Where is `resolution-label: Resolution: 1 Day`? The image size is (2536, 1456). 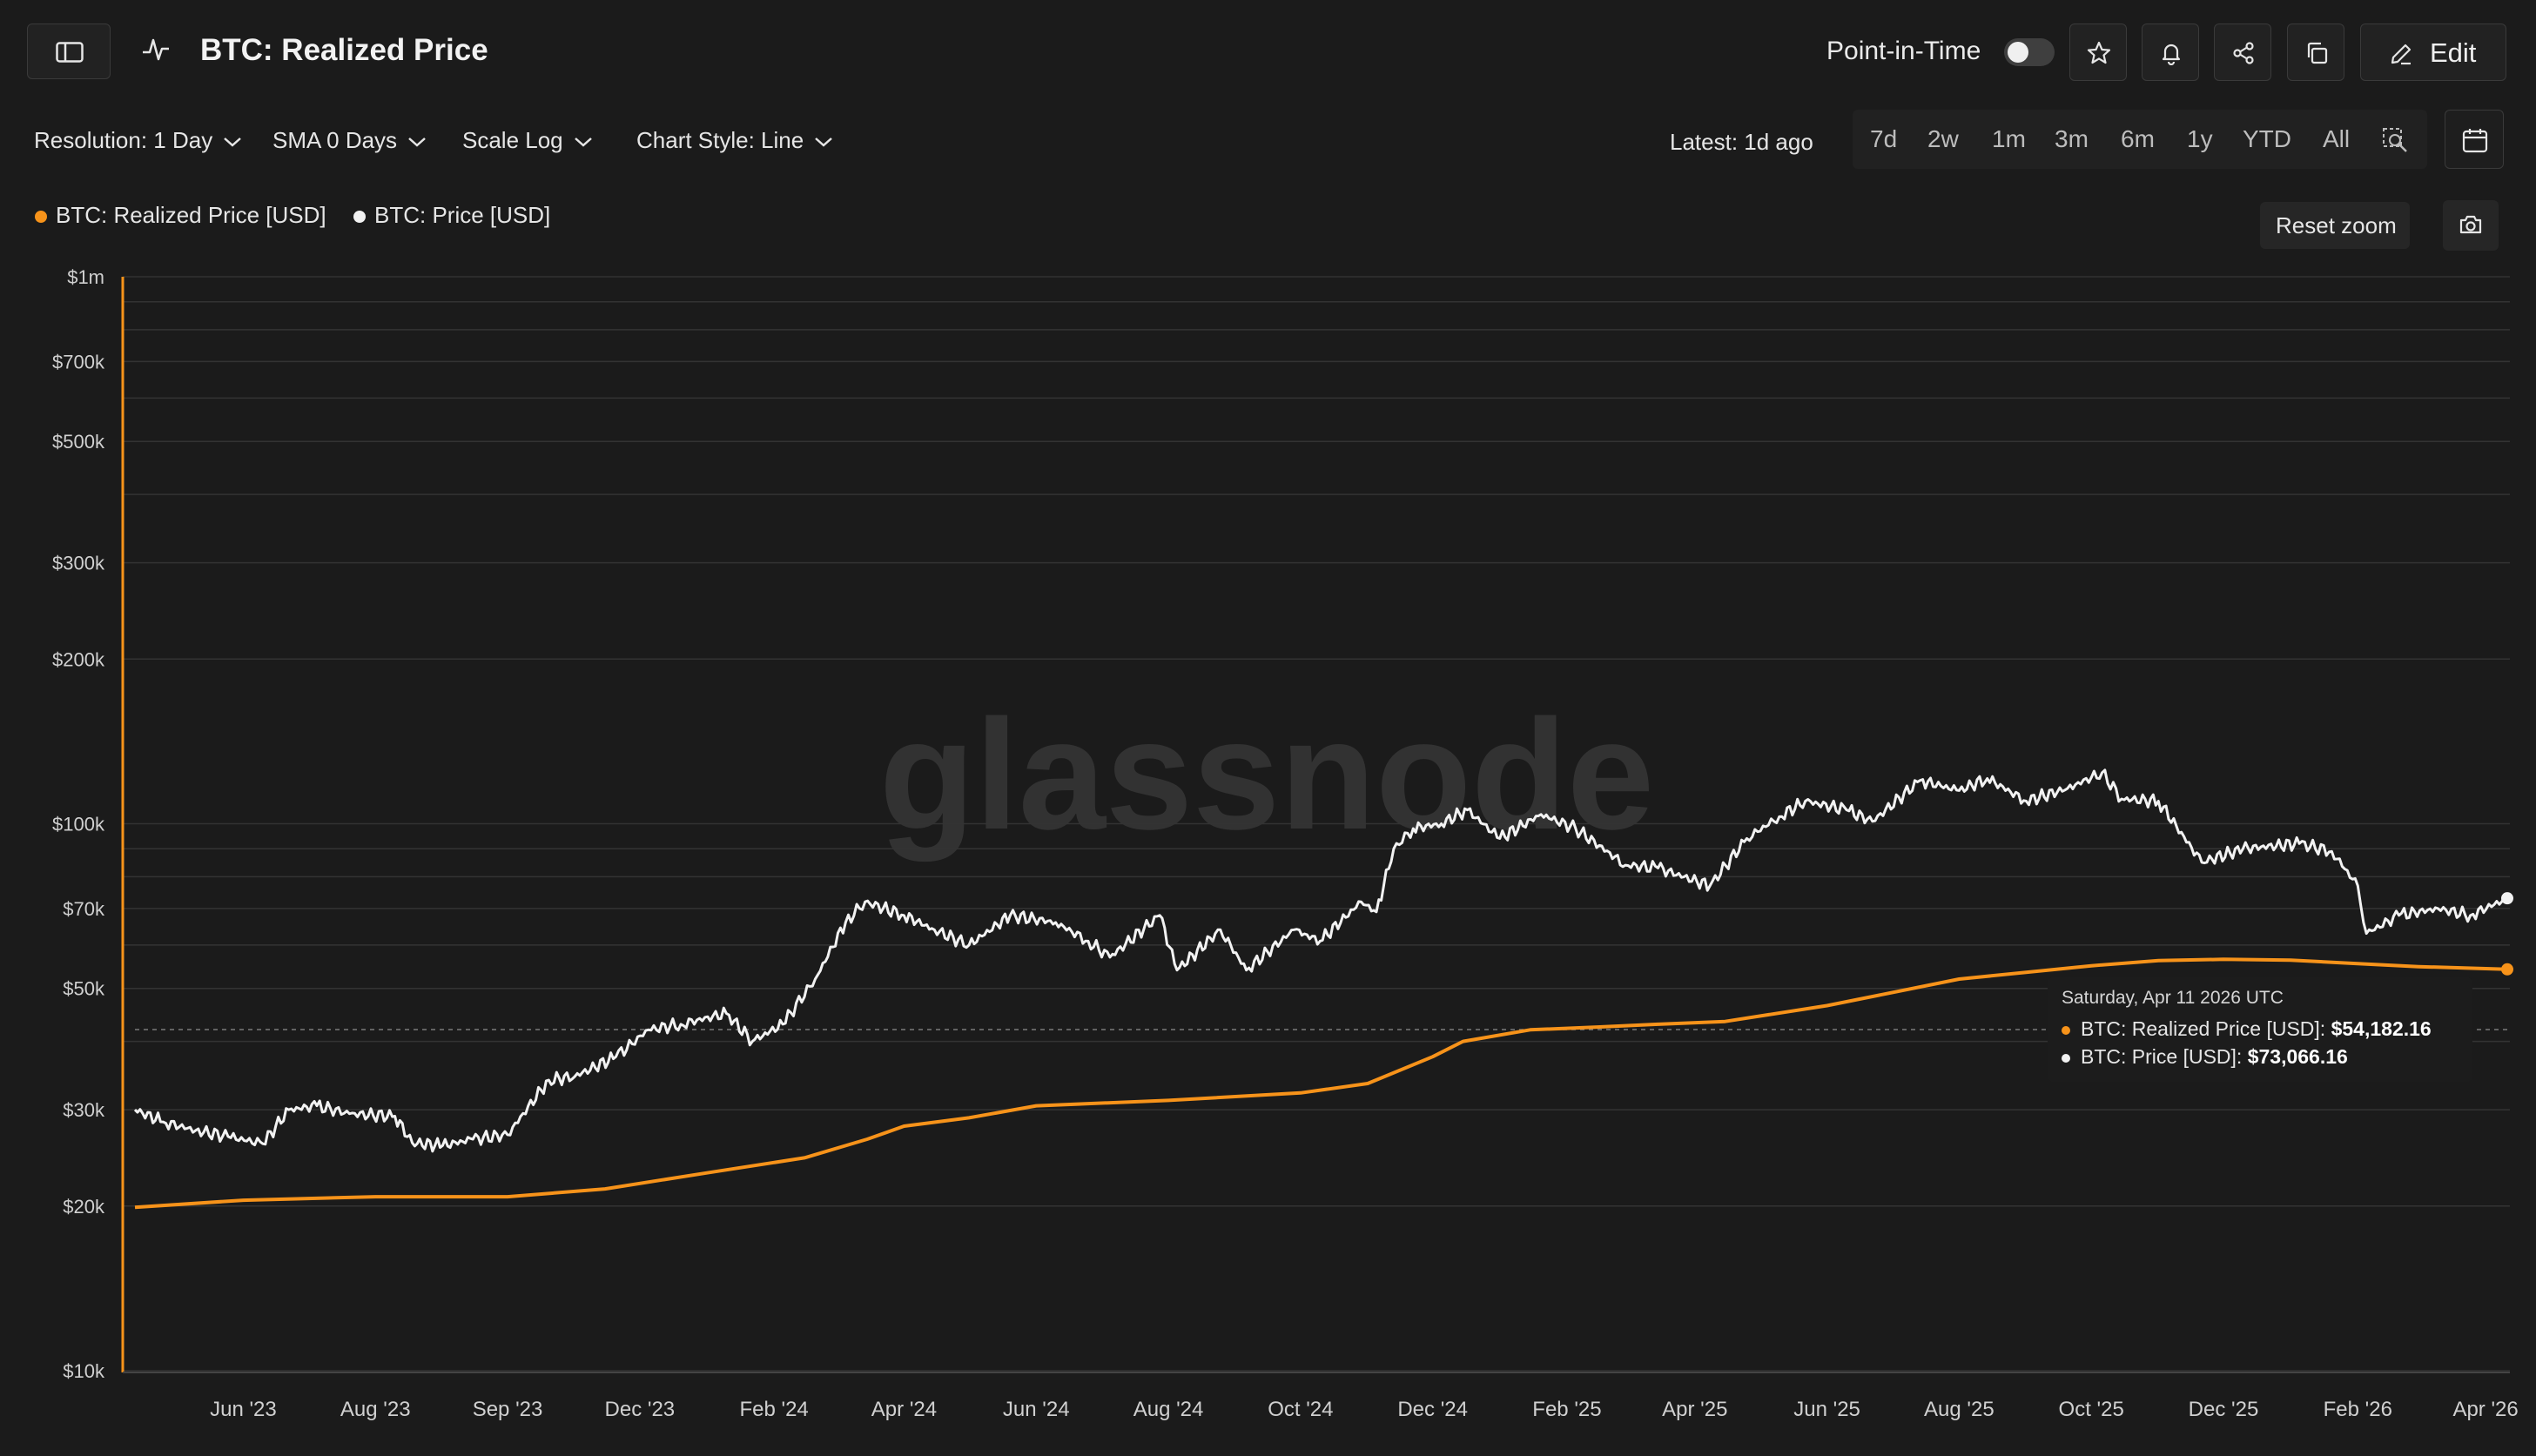
resolution-label: Resolution: 1 Day is located at coordinates (123, 140).